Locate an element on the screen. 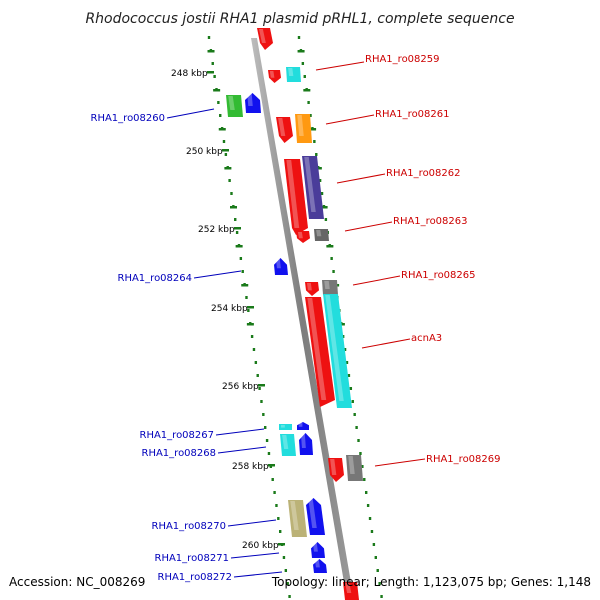  gene-label-forward: RHA1_ro08259 is located at coordinates (402, 59).